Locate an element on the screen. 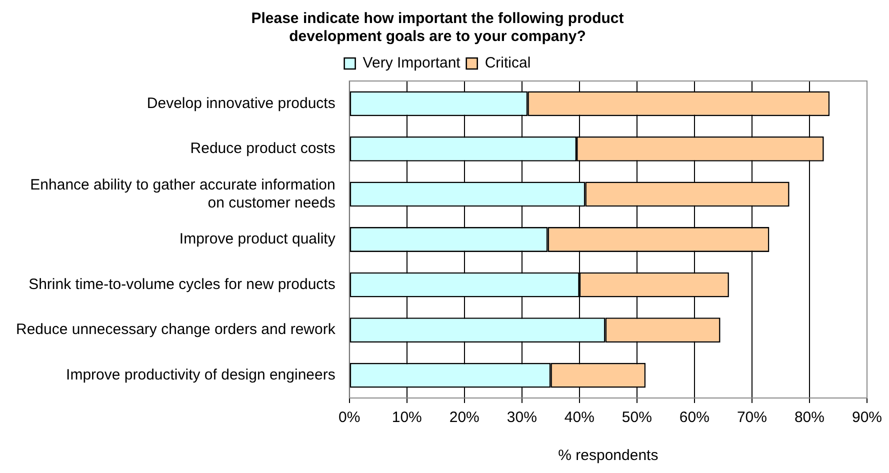  y-tick-label: Improve product quality is located at coordinates (257, 239).